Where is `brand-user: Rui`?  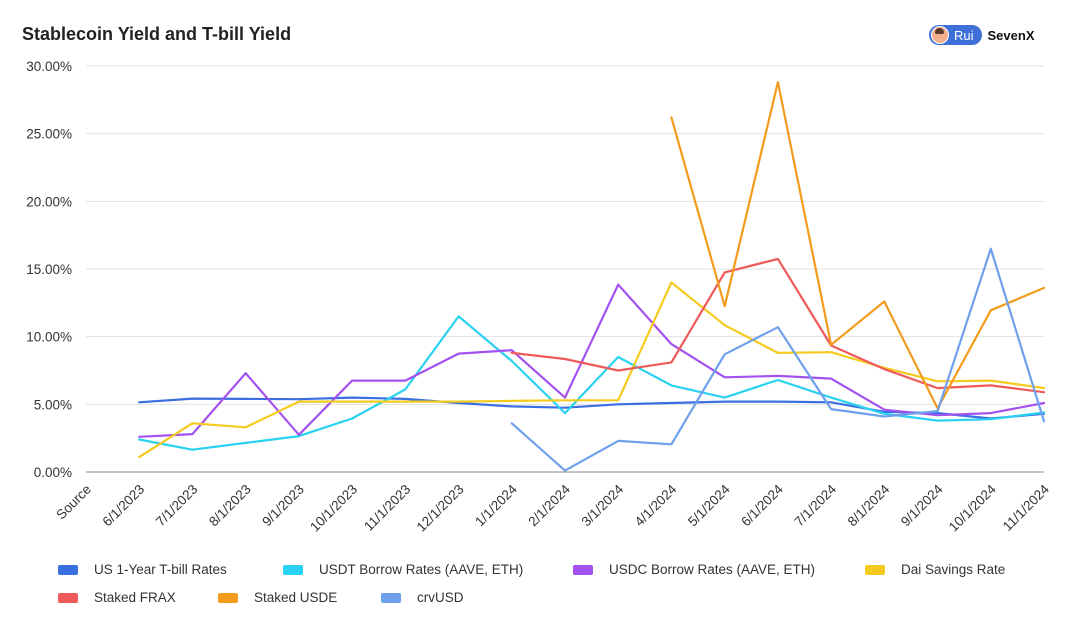
brand-user: Rui is located at coordinates (964, 35).